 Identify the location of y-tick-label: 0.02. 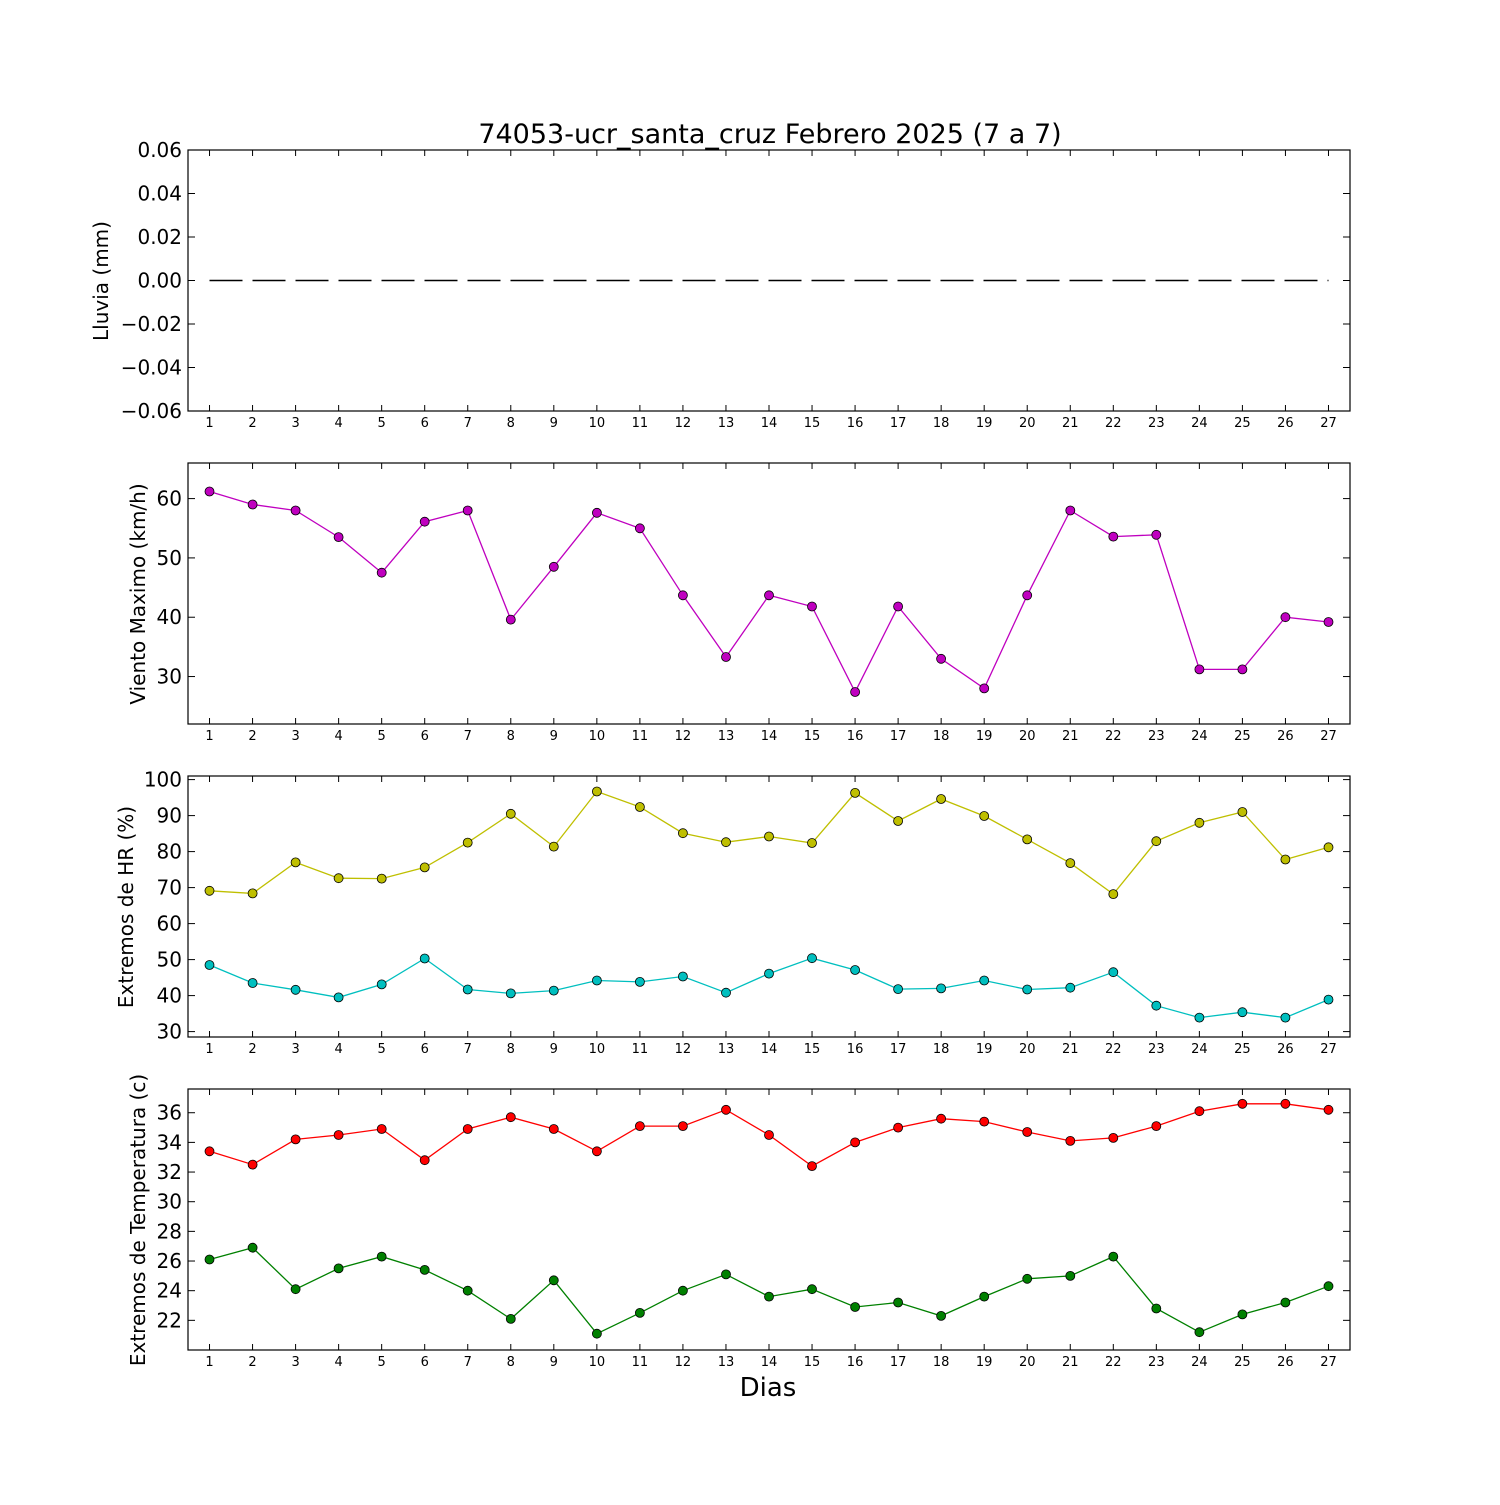
(159, 237).